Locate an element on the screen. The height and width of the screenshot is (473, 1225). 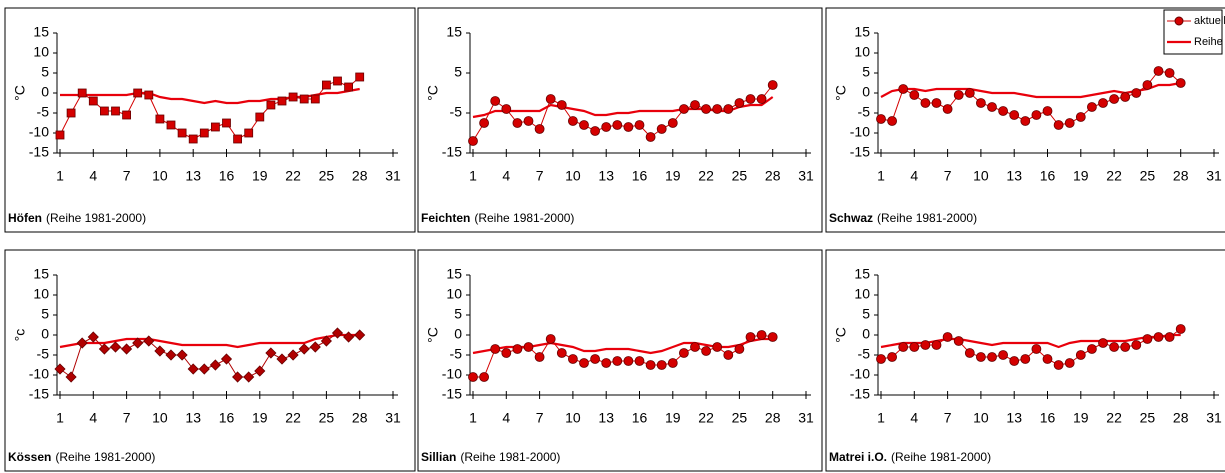
station-name: Matrei i.O. is located at coordinates (858, 457).